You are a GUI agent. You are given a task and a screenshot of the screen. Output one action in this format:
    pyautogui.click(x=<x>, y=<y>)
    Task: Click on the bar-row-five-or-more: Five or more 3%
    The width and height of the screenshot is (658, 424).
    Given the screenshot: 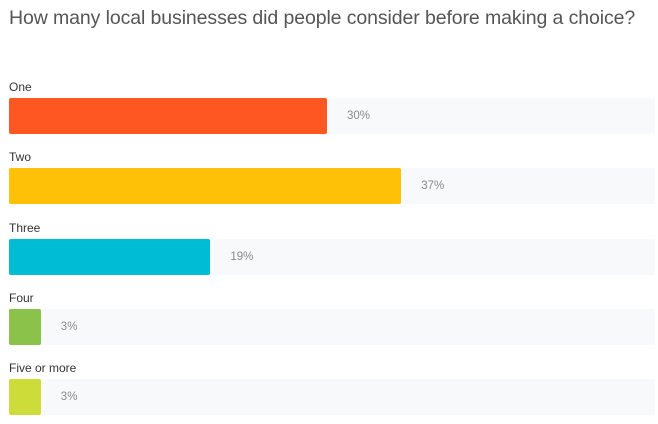 What is the action you would take?
    pyautogui.click(x=329, y=388)
    